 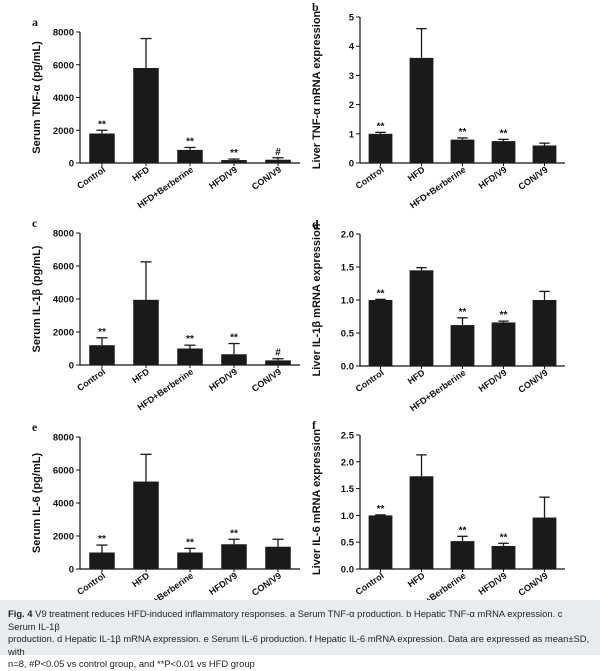 I want to click on panel-a-category-label: Control, so click(x=91, y=177).